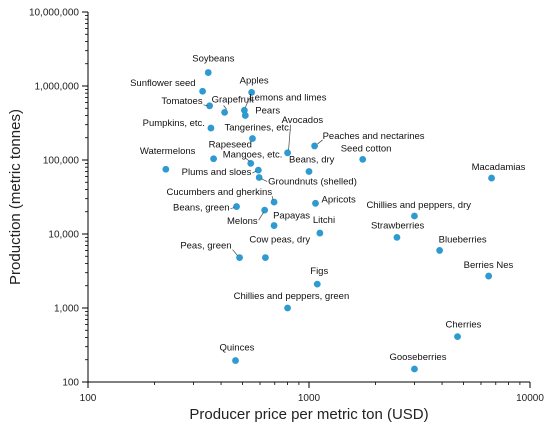 Image resolution: width=550 pixels, height=430 pixels. Describe the element at coordinates (205, 246) in the screenshot. I see `point-label: Peas, green` at that location.